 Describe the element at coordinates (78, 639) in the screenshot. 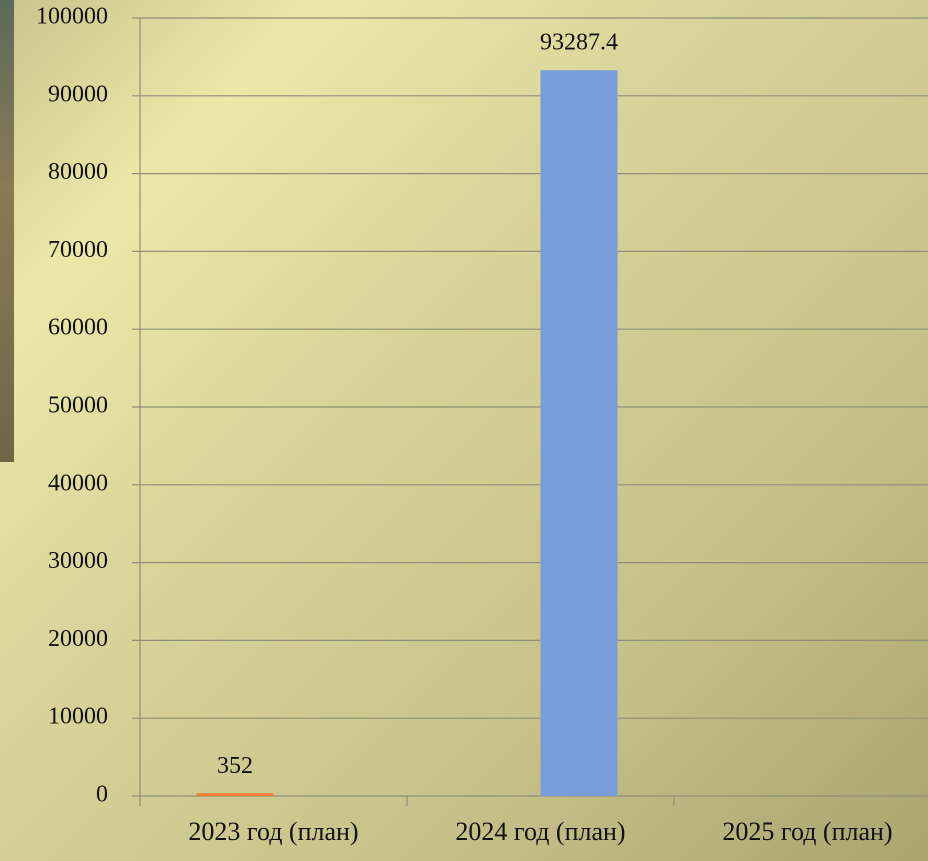

I see `y-tick-label: 20000` at that location.